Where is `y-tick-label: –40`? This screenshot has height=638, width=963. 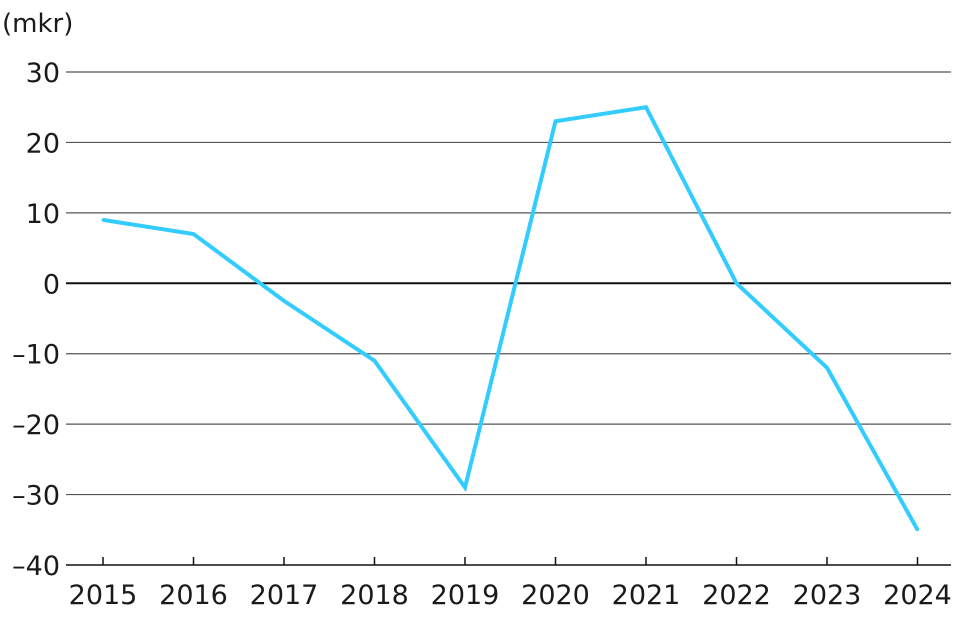
y-tick-label: –40 is located at coordinates (36, 566).